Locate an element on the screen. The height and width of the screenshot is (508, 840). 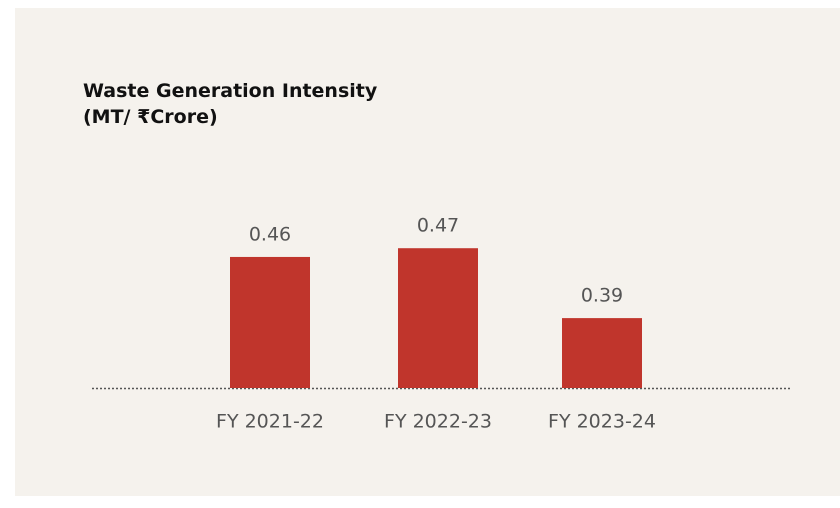
chart-title: Waste Generation Intensity (MT/ ₹Crore) is located at coordinates (230, 104).